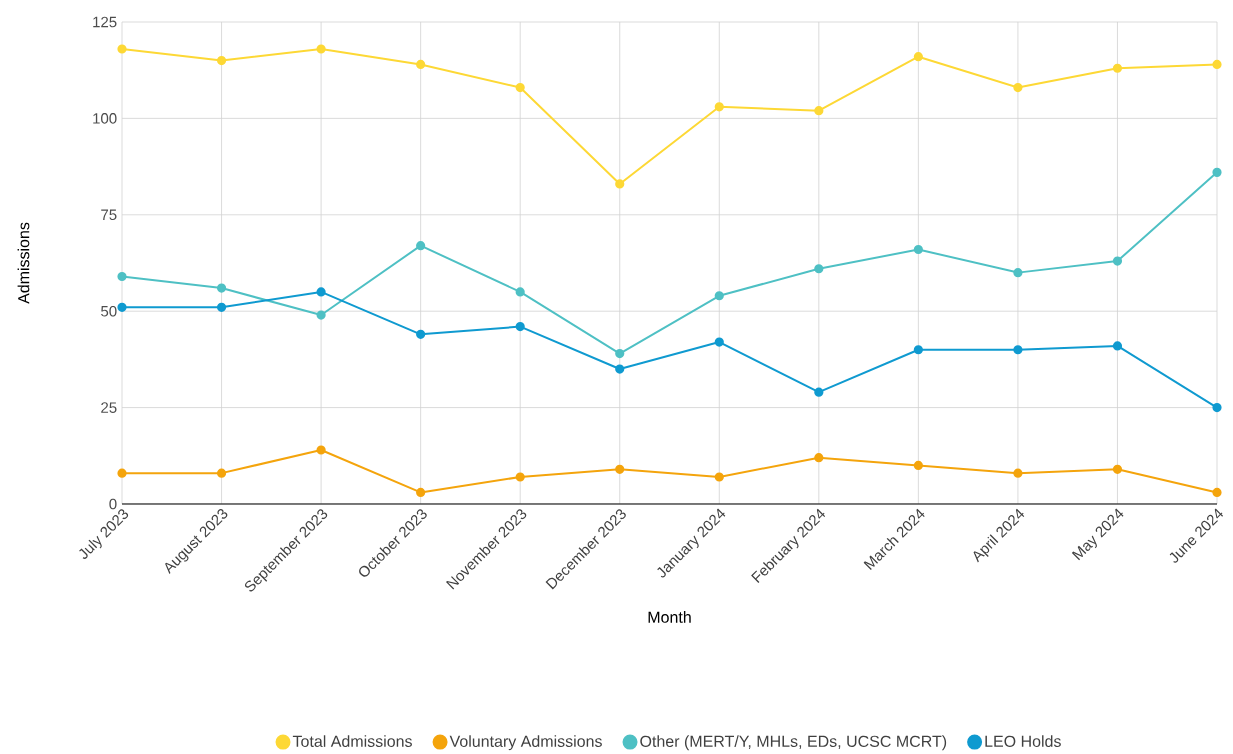 The height and width of the screenshot is (754, 1233). Describe the element at coordinates (1023, 741) in the screenshot. I see `legend-label: LEO Holds` at that location.